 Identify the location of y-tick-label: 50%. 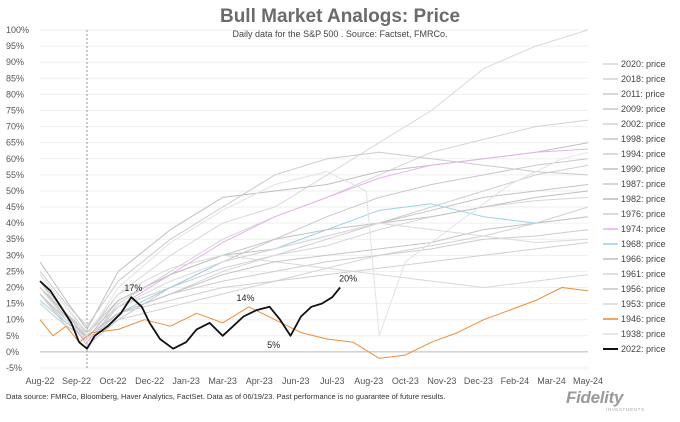
(15, 191).